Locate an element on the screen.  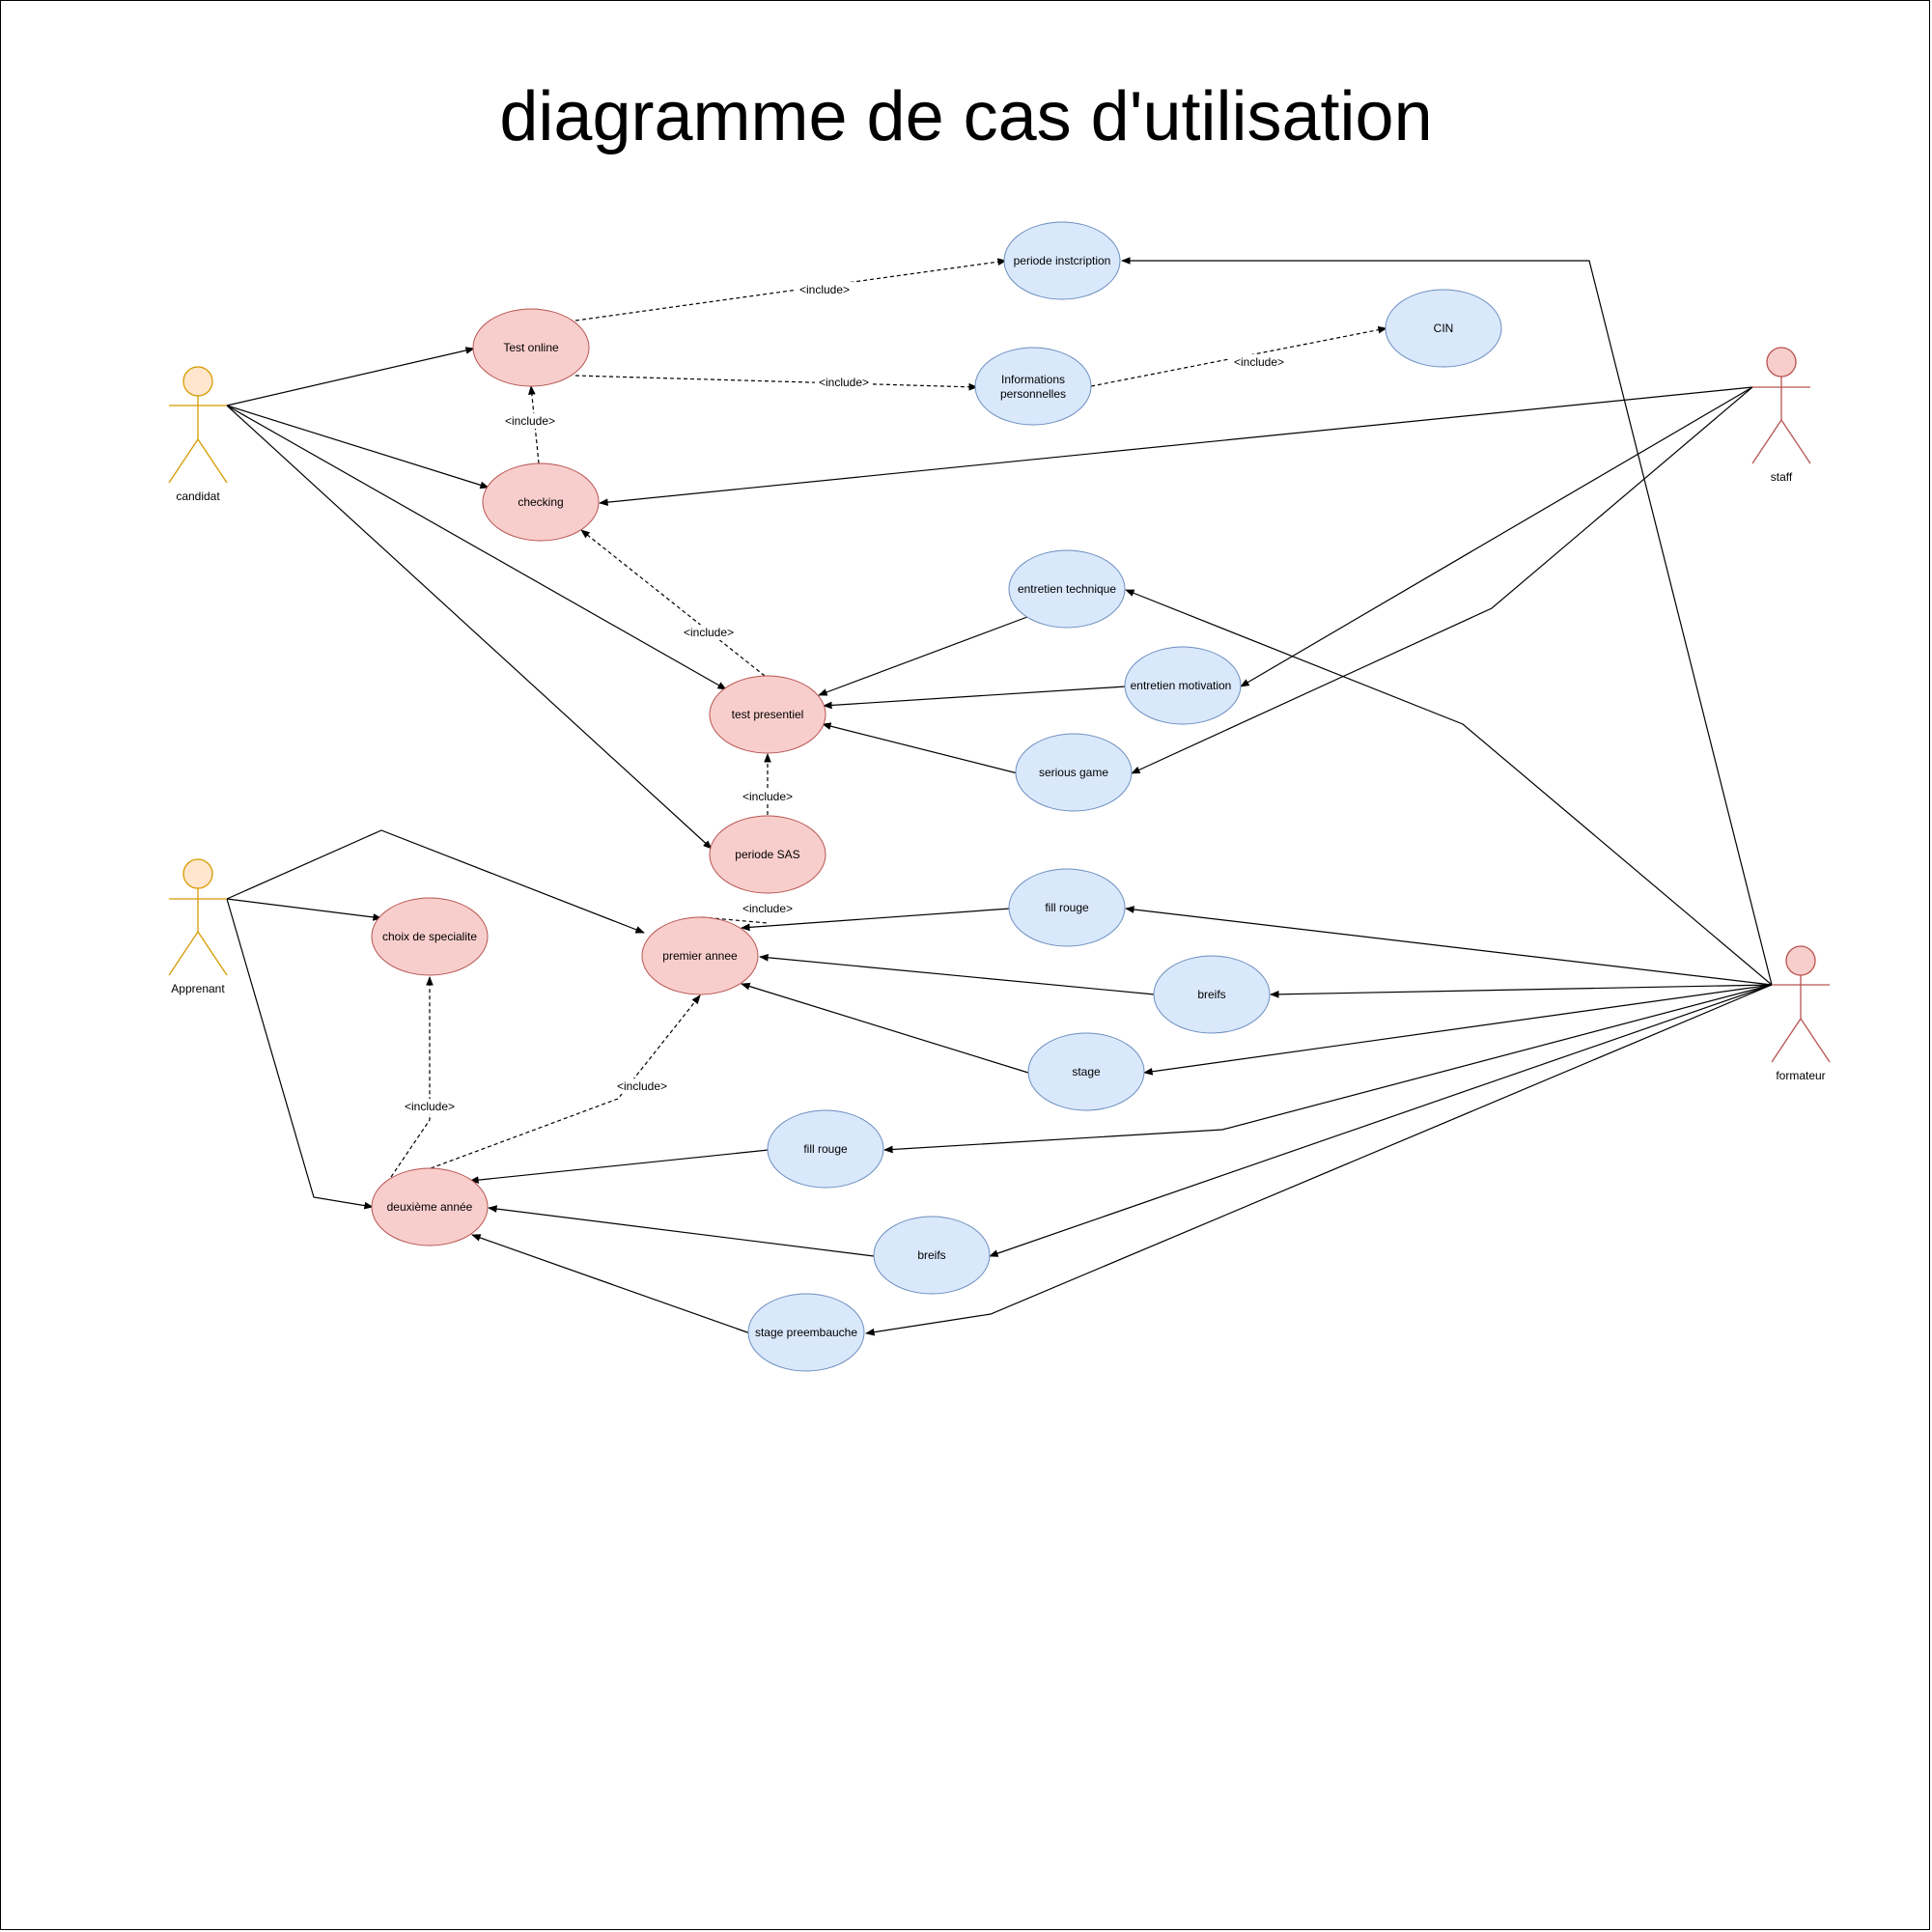
assoc-formateur-entretien-technique is located at coordinates (1449, 788).